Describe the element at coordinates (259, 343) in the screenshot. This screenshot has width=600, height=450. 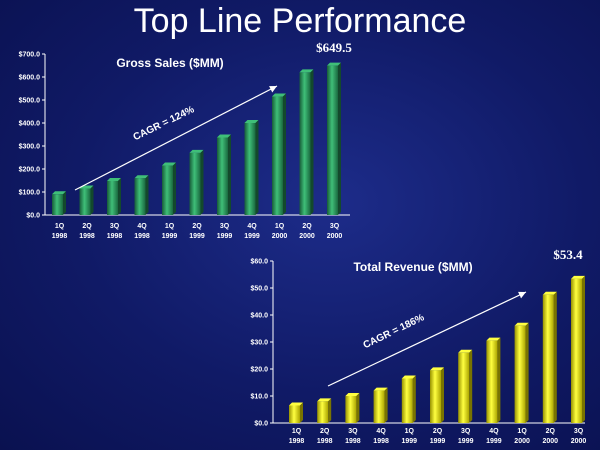
I see `revenue-y-tick-label: $30.0` at that location.